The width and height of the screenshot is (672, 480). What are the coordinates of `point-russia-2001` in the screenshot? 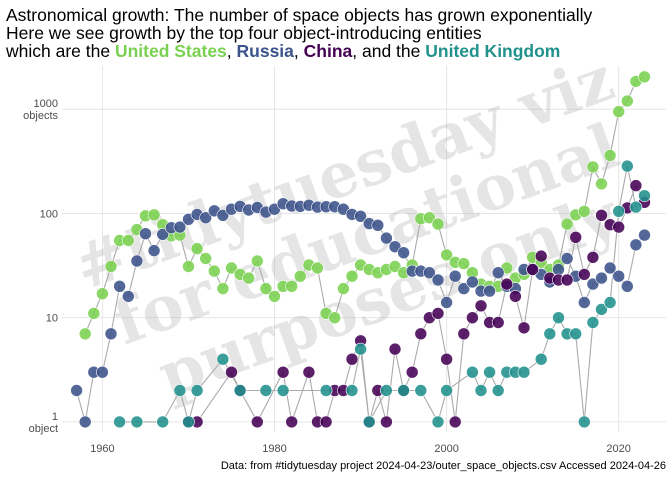 It's located at (455, 276).